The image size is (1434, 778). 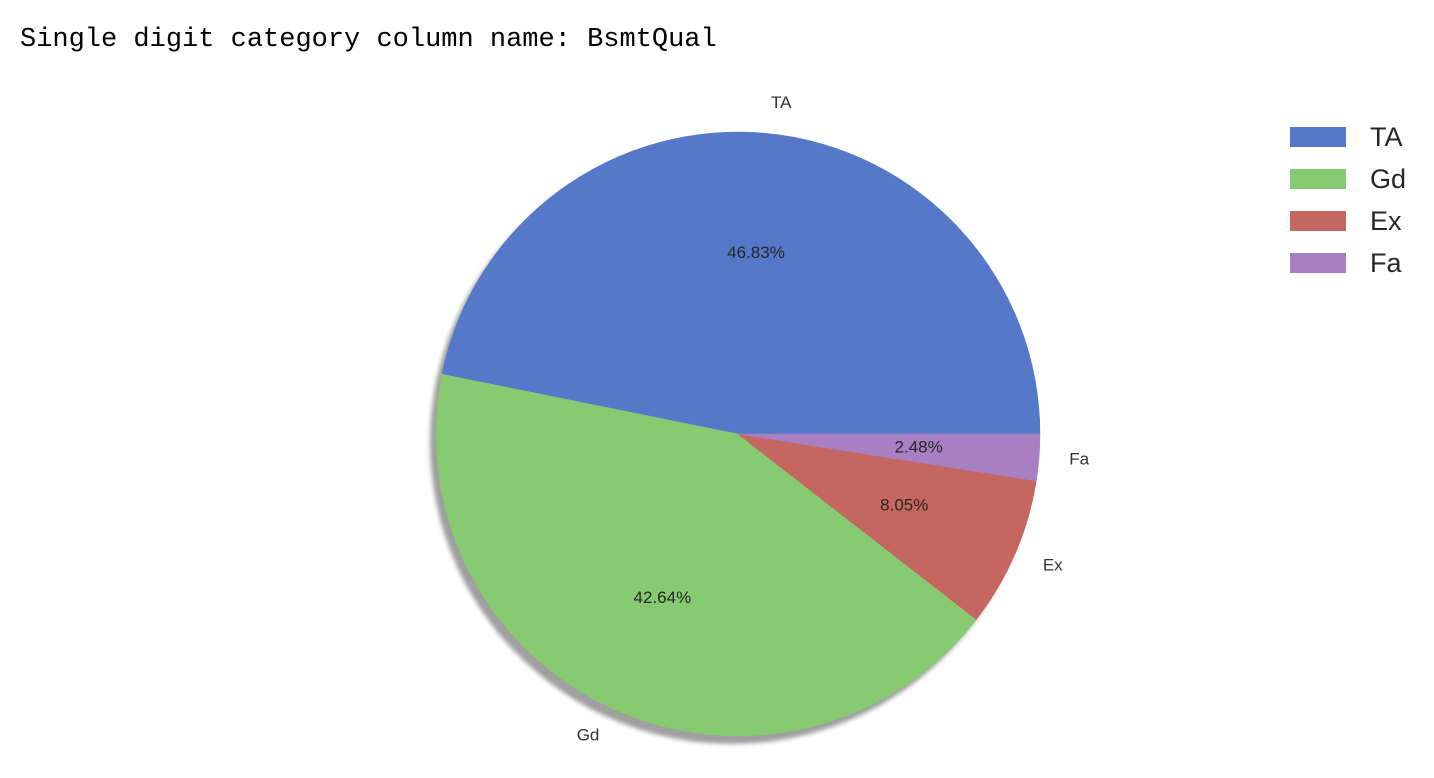 What do you see at coordinates (1386, 136) in the screenshot?
I see `legend-label-ta: TA` at bounding box center [1386, 136].